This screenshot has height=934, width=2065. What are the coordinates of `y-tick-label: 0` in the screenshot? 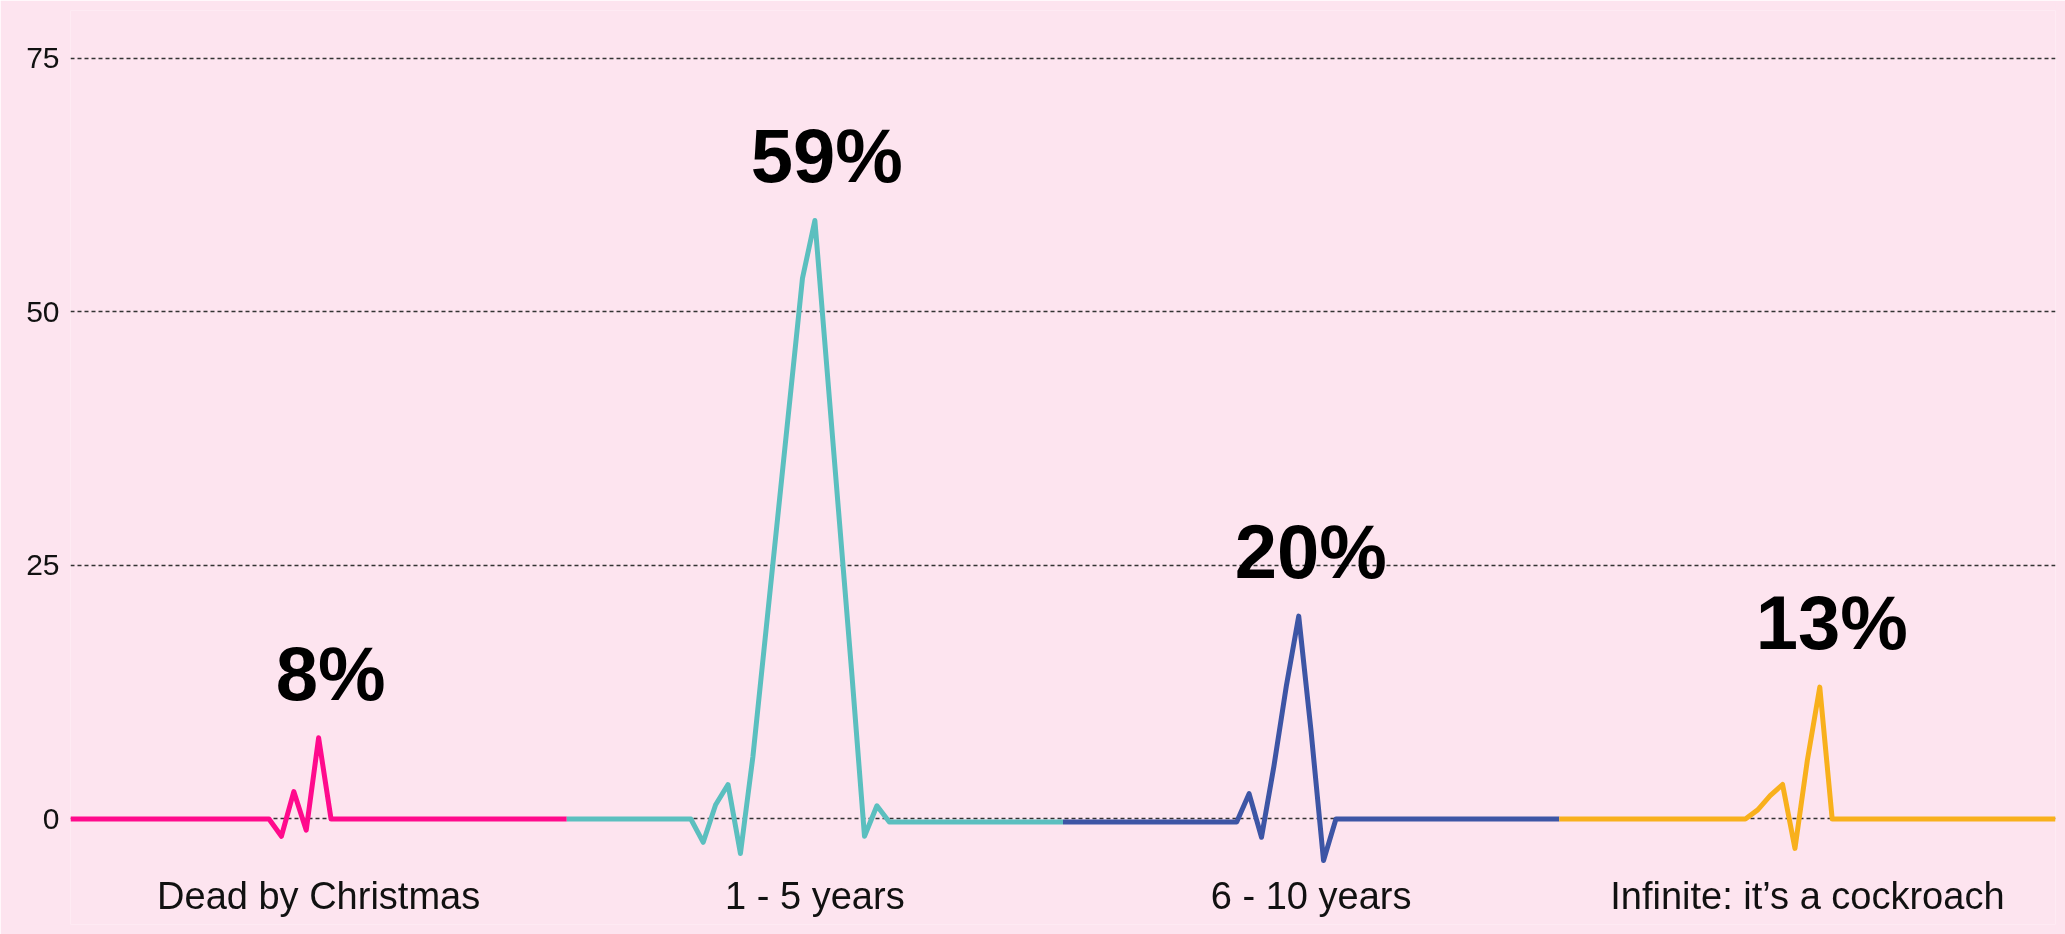 It's located at (51, 818).